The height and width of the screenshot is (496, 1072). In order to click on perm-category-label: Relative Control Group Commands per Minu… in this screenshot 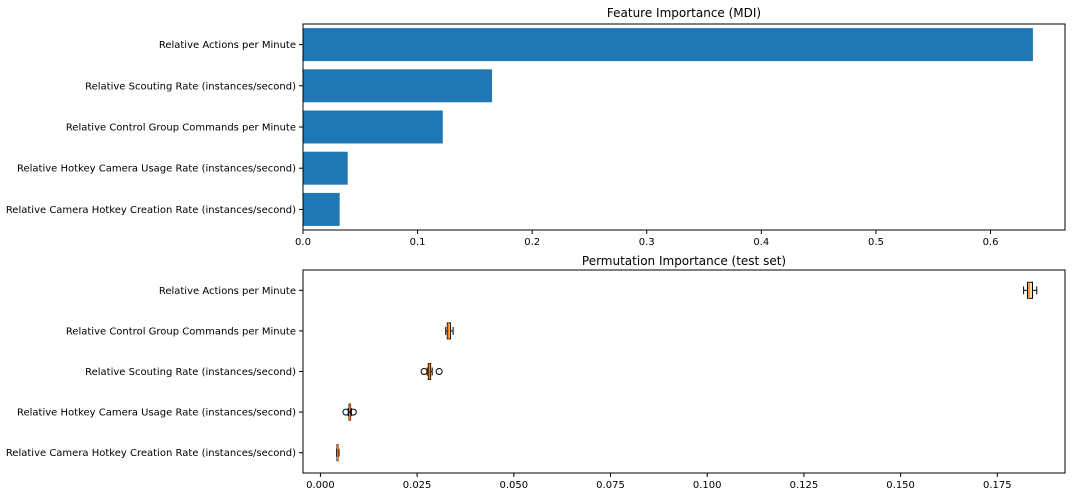, I will do `click(181, 331)`.